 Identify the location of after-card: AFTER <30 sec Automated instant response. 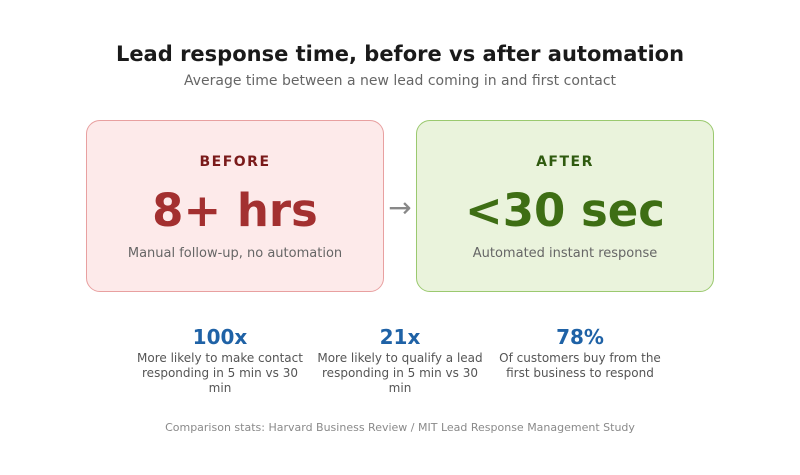
(565, 206).